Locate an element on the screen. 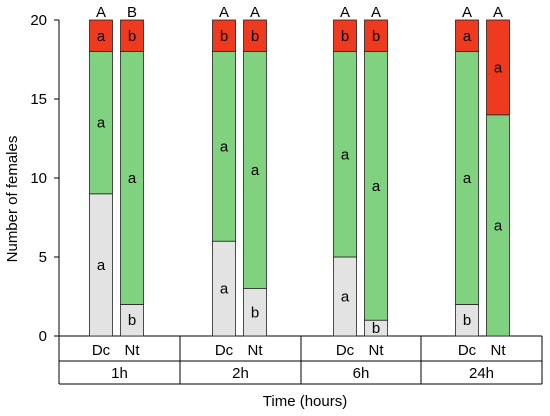 The image size is (550, 416). x-group-label: 2h is located at coordinates (240, 373).